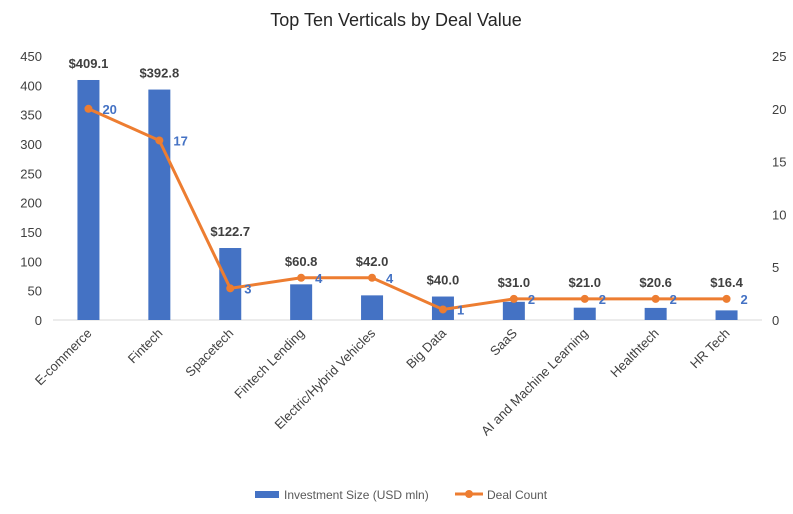 Image resolution: width=793 pixels, height=514 pixels. What do you see at coordinates (145, 346) in the screenshot?
I see `x-tick-label: Fintech` at bounding box center [145, 346].